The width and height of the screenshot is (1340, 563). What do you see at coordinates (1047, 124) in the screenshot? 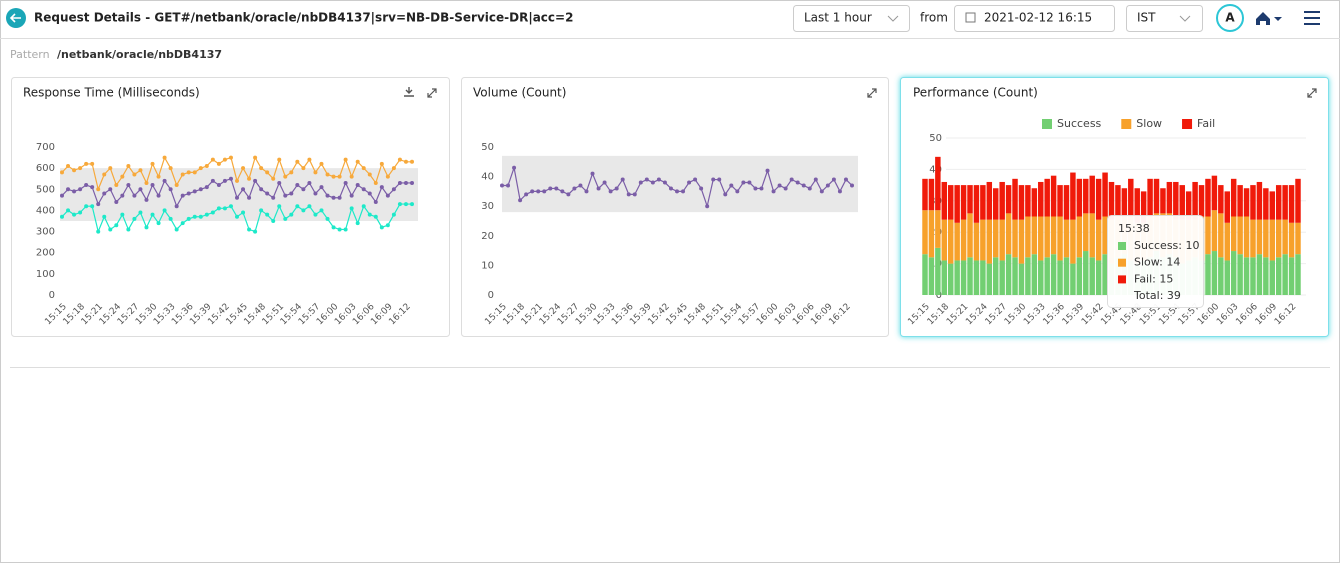
I see `legend-swatch` at bounding box center [1047, 124].